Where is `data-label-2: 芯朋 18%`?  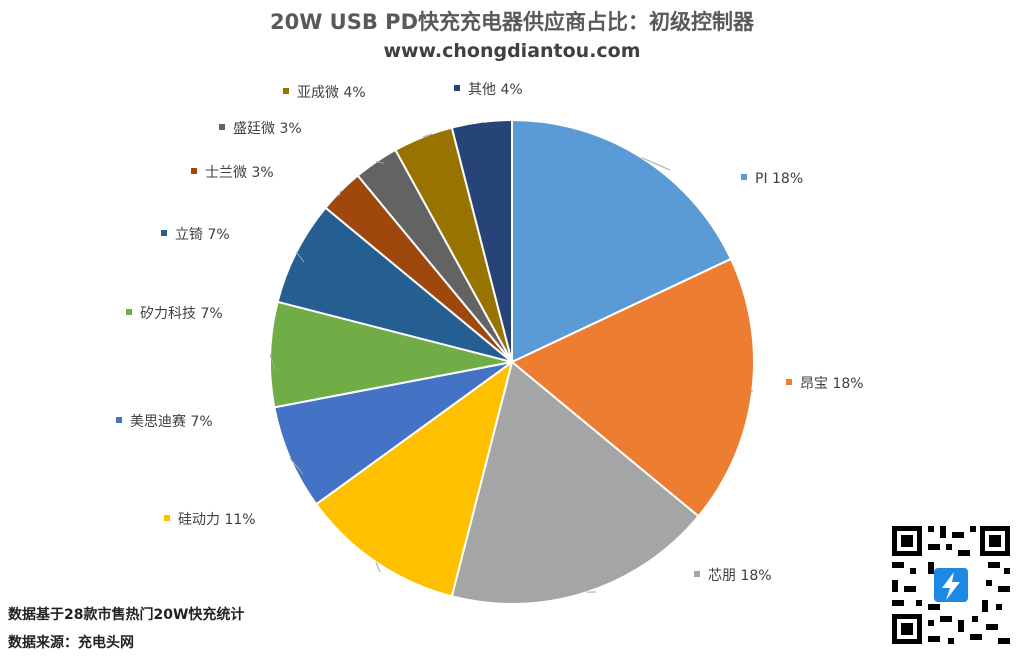
data-label-2: 芯朋 18% is located at coordinates (740, 576).